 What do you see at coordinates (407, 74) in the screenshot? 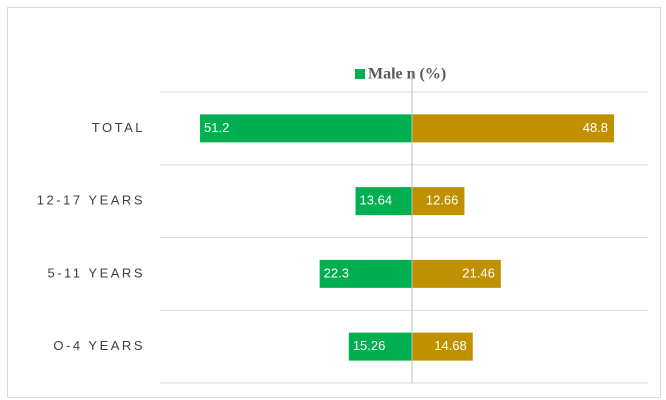
I see `legend-label: Male n (%)` at bounding box center [407, 74].